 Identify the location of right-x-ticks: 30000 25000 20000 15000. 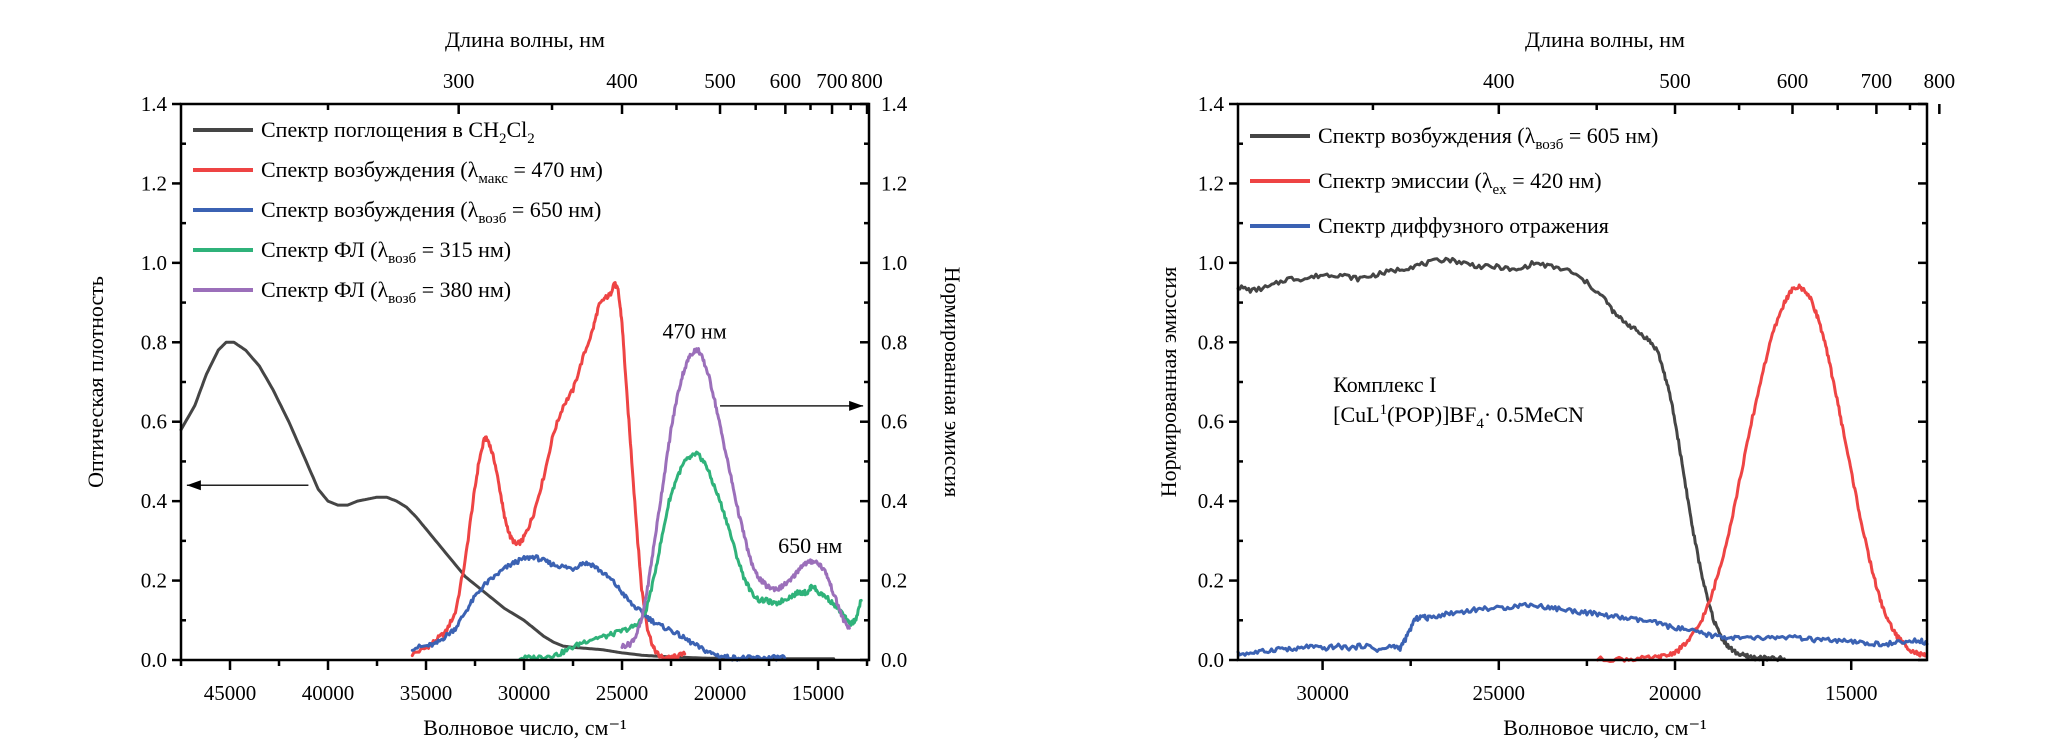
(1586, 682).